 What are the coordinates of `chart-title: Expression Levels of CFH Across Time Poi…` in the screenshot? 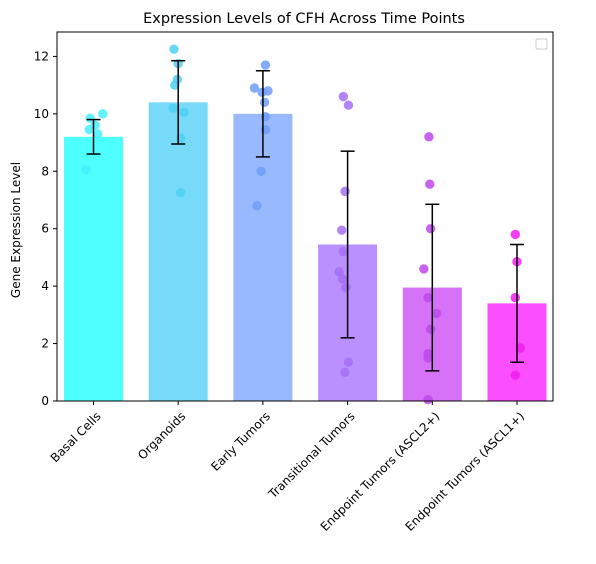 It's located at (304, 19).